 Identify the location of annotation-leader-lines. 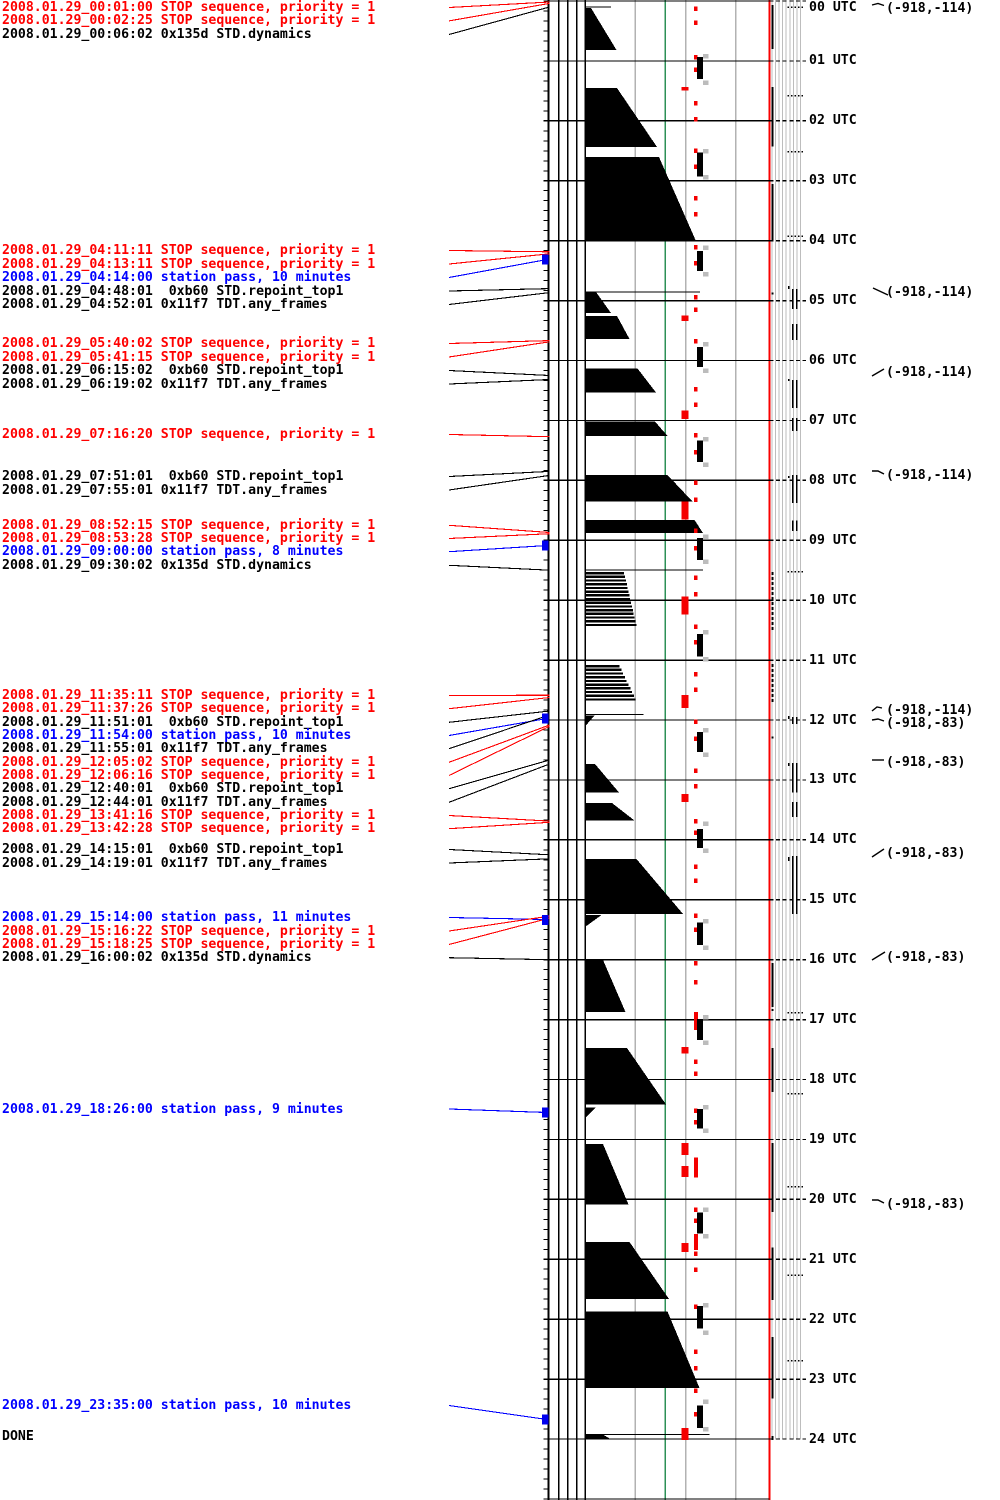
(499, 711).